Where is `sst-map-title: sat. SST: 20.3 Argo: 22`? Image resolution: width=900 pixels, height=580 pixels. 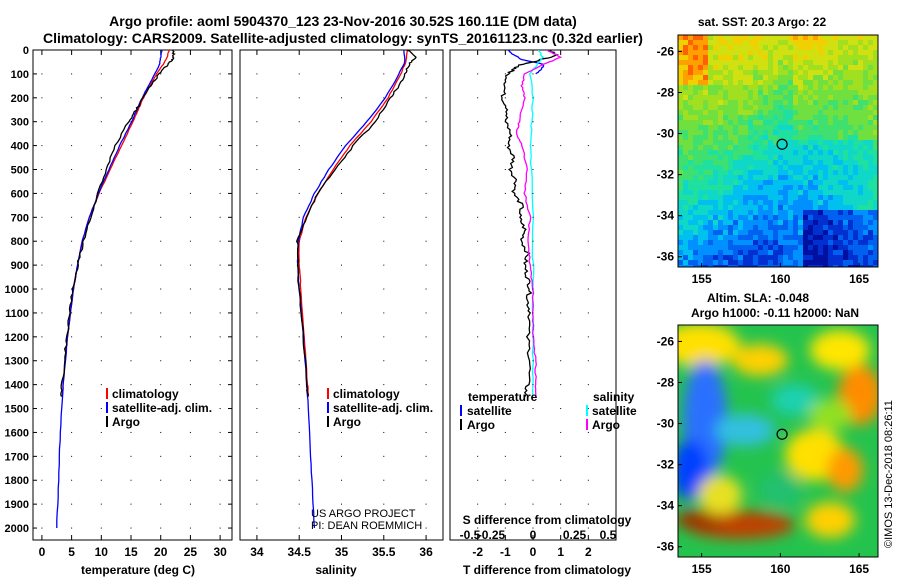 sst-map-title: sat. SST: 20.3 Argo: 22 is located at coordinates (762, 22).